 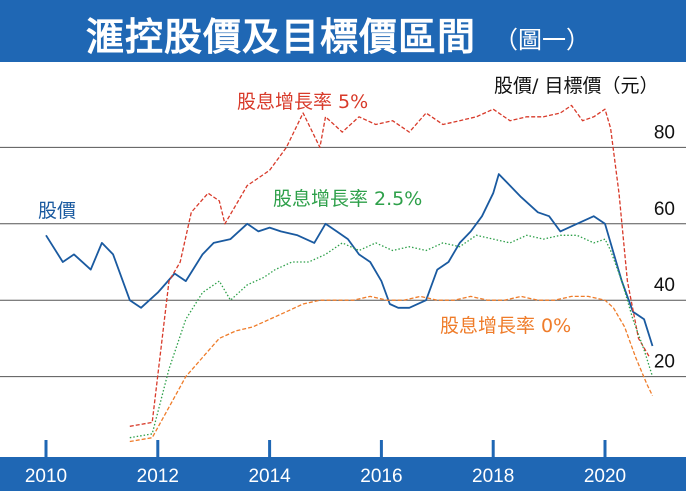 I want to click on y-axis-label: 股價/ 目標價（元）, so click(x=576, y=86).